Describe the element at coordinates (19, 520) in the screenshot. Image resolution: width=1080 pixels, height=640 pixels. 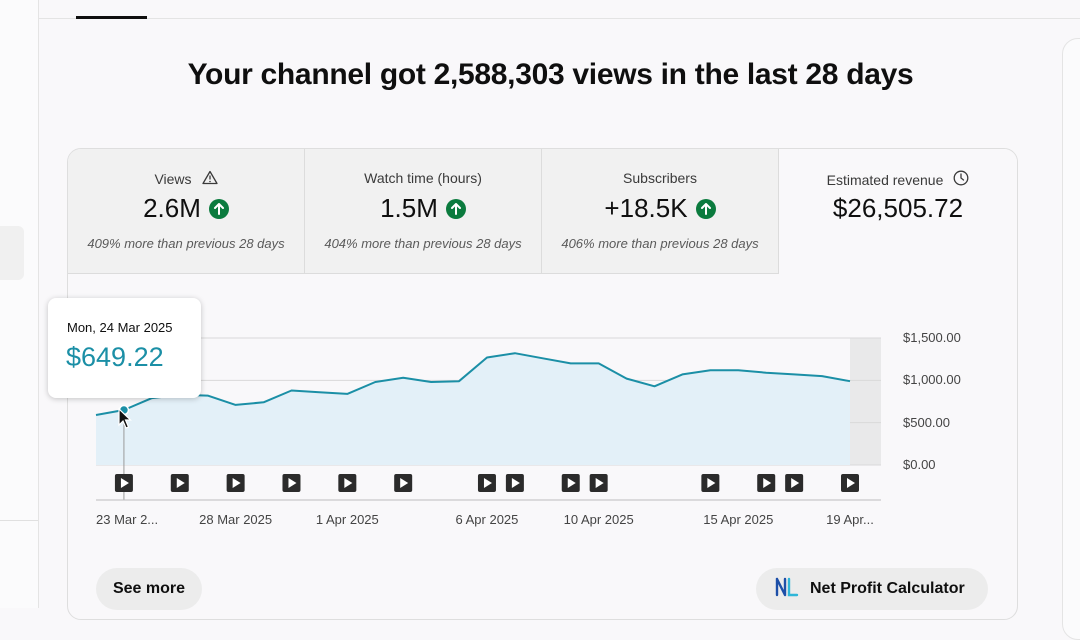
I see `sidebar-divider` at that location.